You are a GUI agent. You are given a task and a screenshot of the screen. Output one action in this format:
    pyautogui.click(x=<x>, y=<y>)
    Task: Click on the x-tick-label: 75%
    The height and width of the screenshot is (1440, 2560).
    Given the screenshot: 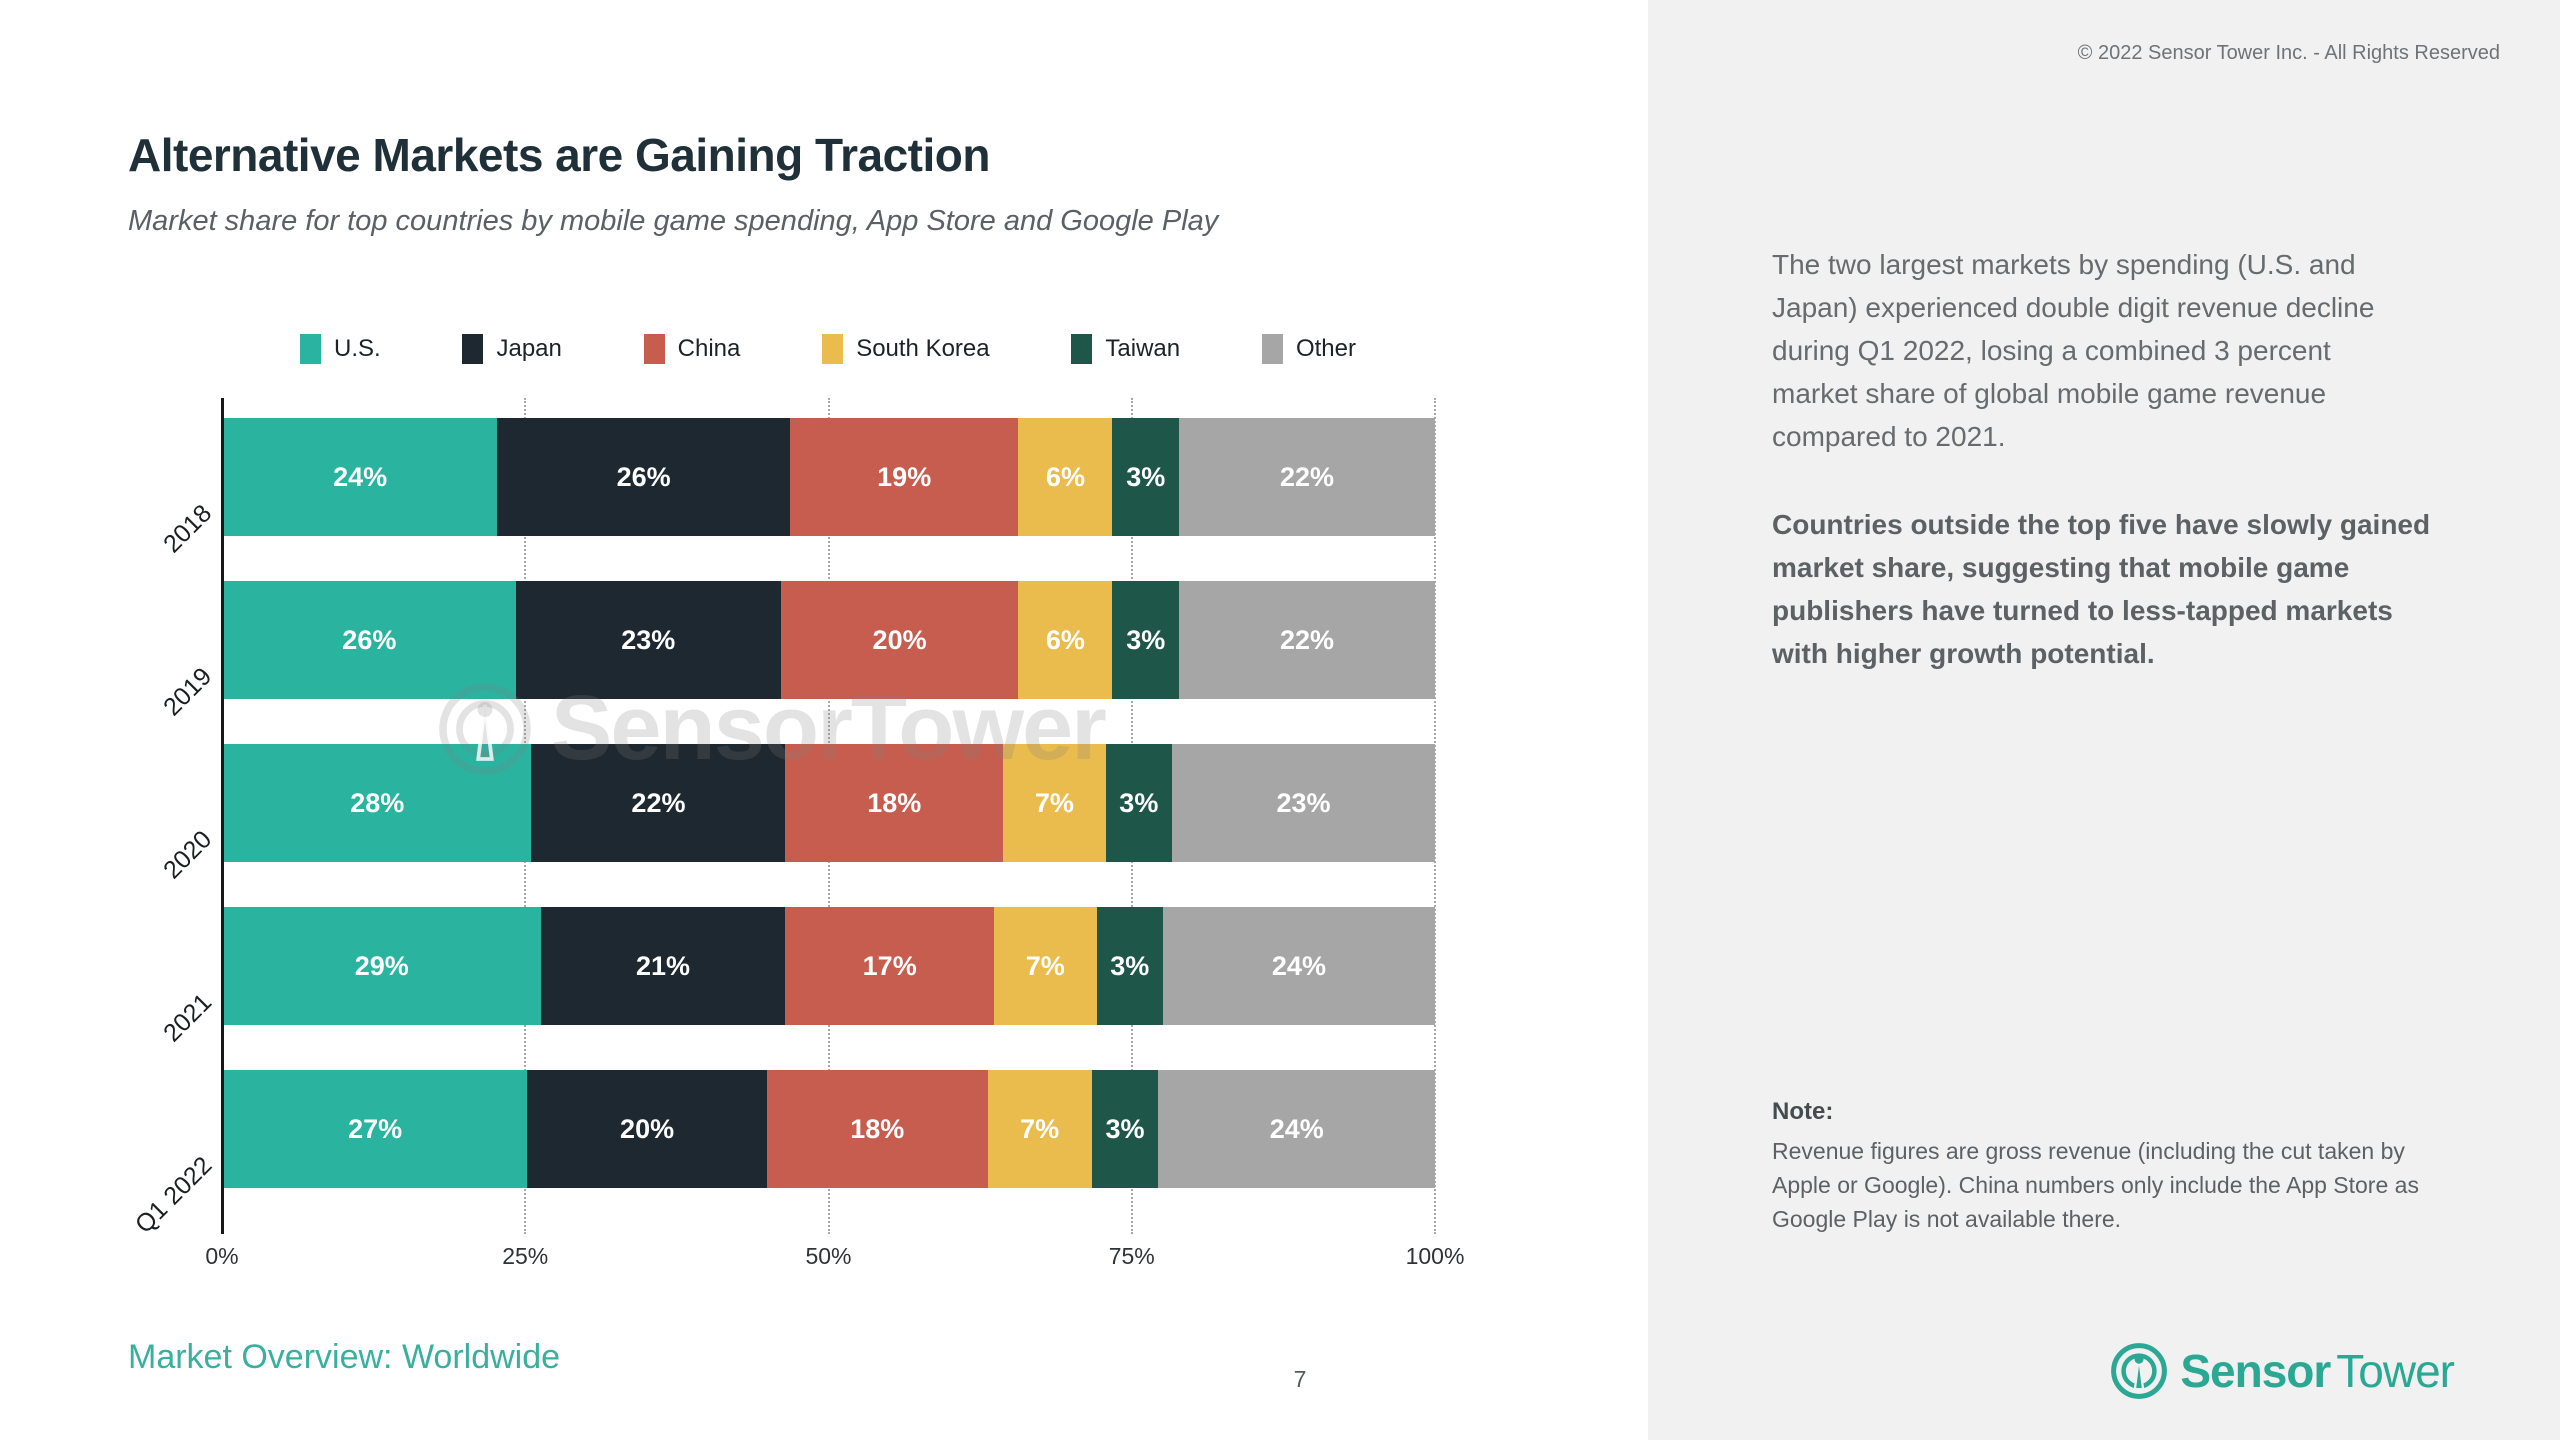 What is the action you would take?
    pyautogui.click(x=1131, y=1256)
    